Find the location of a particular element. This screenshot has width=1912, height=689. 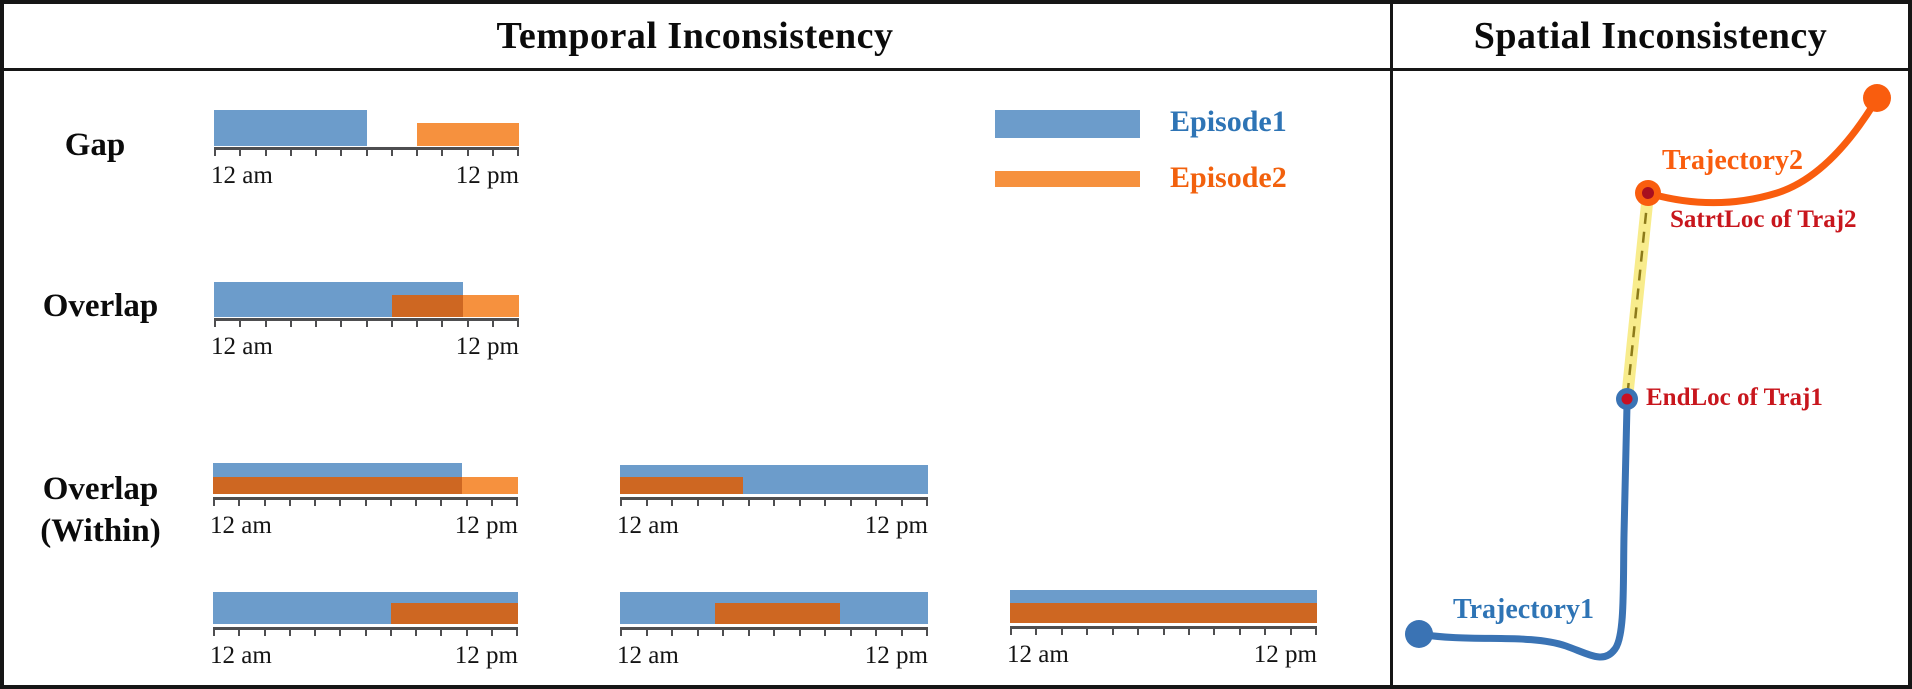

start-loc-traj2-label: SatrtLoc of Traj2 is located at coordinates (1763, 219).